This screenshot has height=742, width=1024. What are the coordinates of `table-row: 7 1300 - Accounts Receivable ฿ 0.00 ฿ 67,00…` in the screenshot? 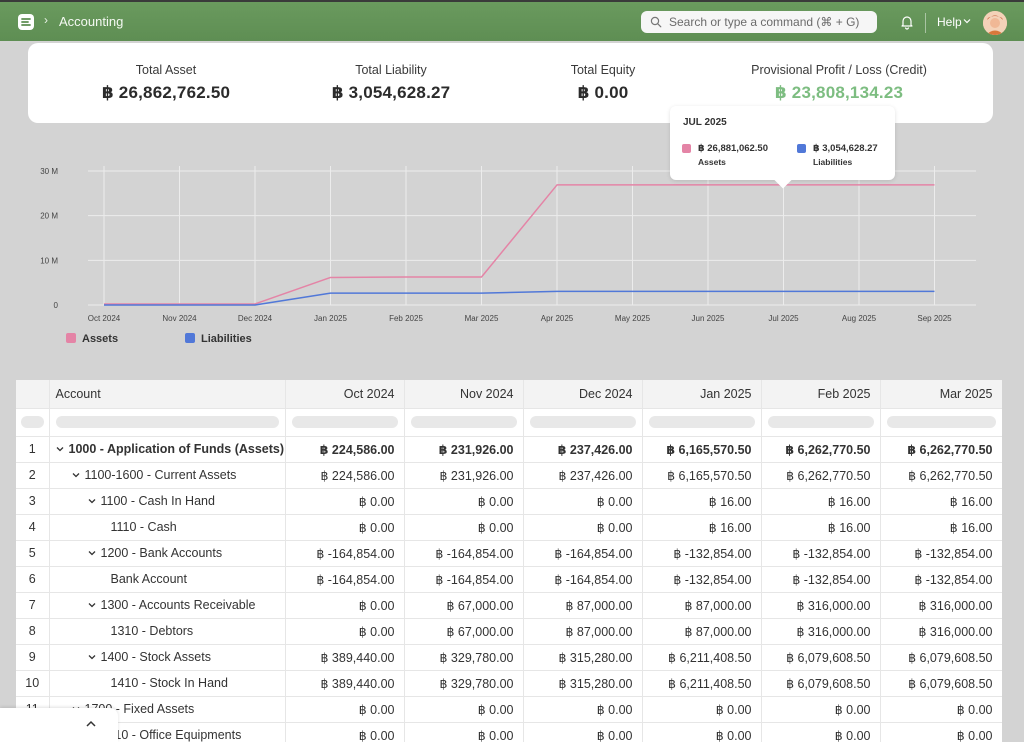 It's located at (509, 605).